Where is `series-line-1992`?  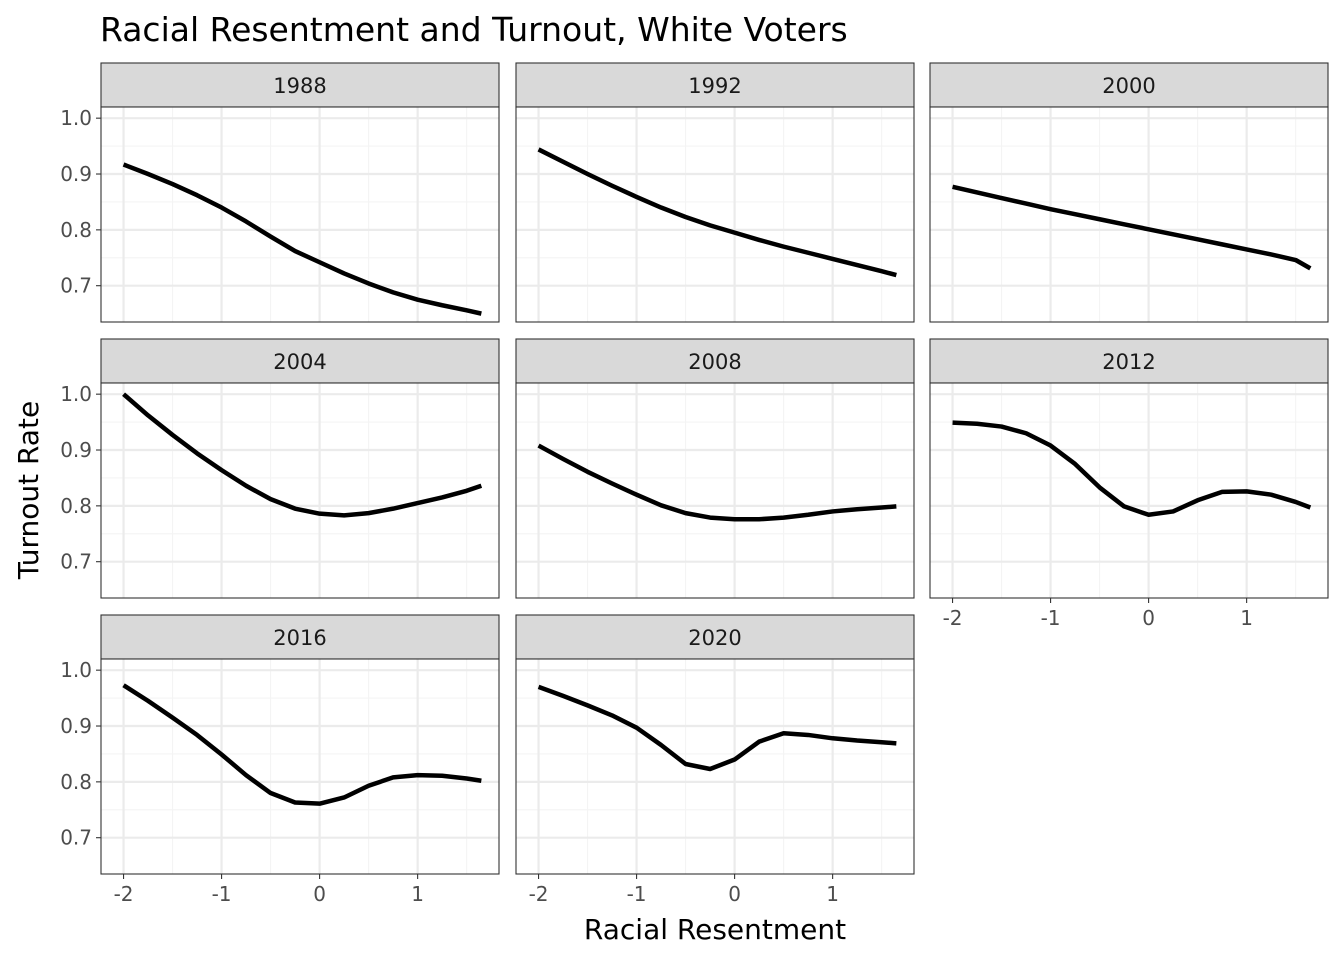
series-line-1992 is located at coordinates (717, 212).